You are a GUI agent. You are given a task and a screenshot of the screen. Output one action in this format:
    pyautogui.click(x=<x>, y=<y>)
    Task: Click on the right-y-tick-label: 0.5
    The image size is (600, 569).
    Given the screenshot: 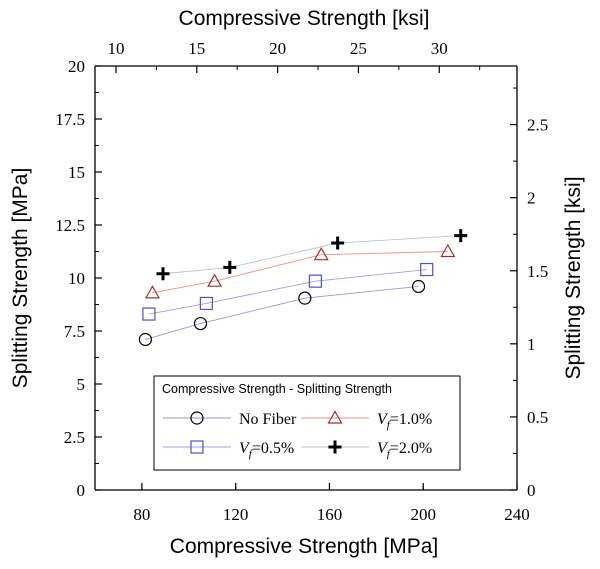 What is the action you would take?
    pyautogui.click(x=537, y=417)
    